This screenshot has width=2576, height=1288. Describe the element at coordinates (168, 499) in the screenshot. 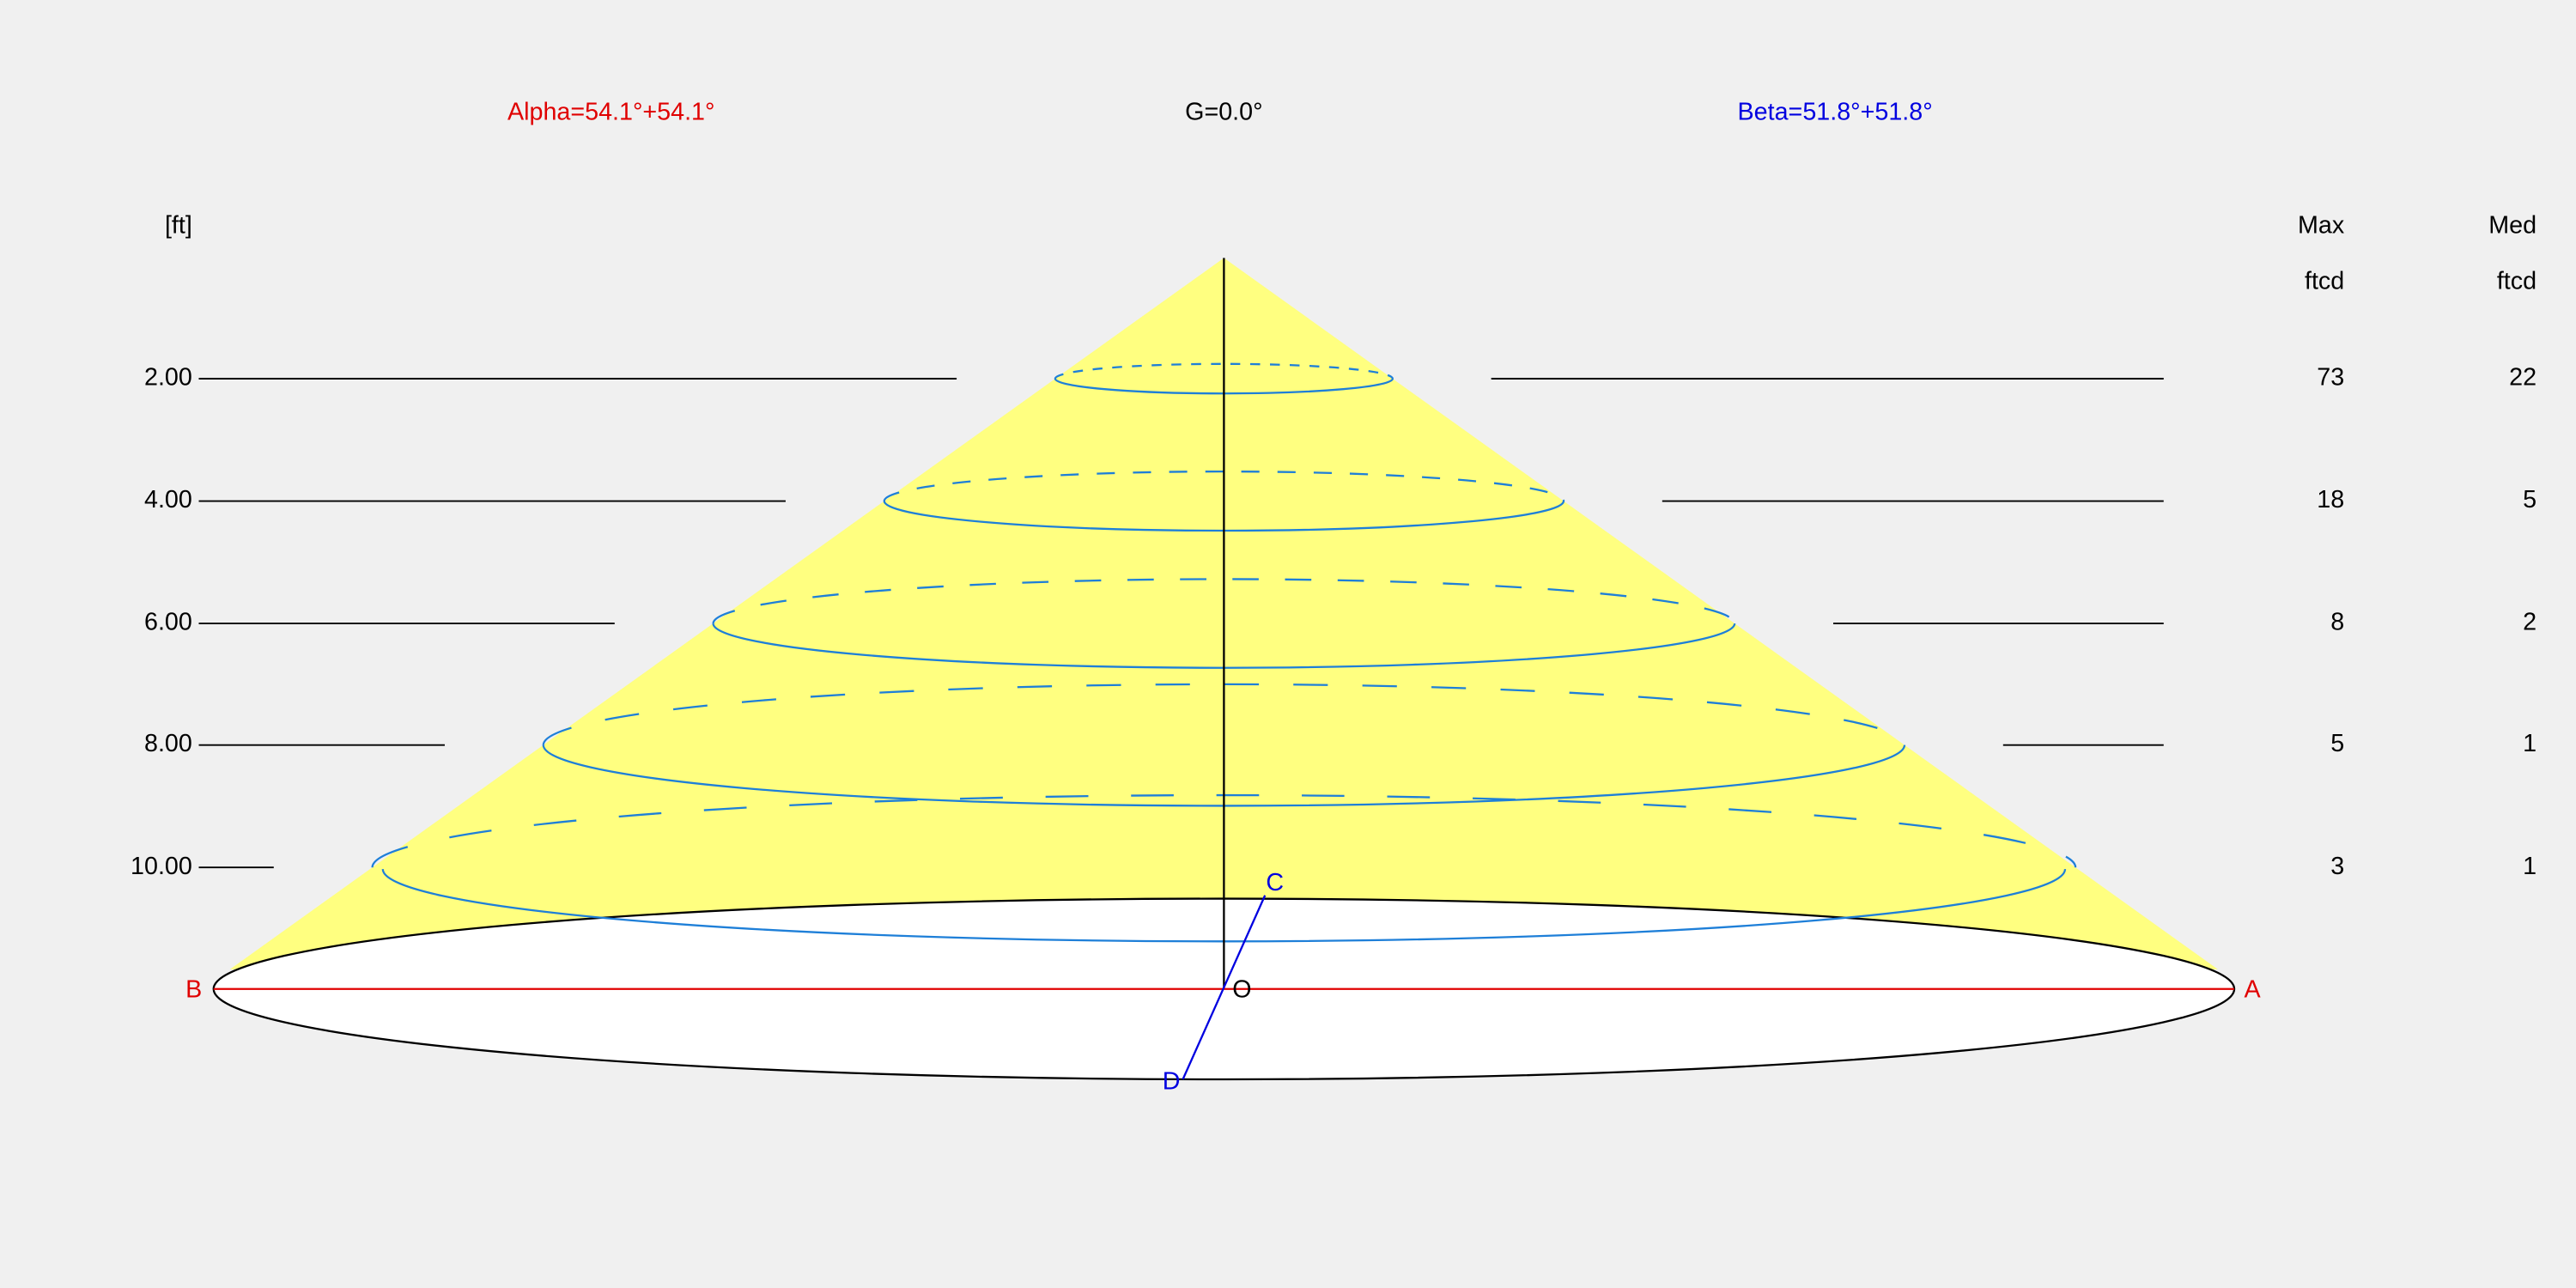

I see `height-label: 4.00` at that location.